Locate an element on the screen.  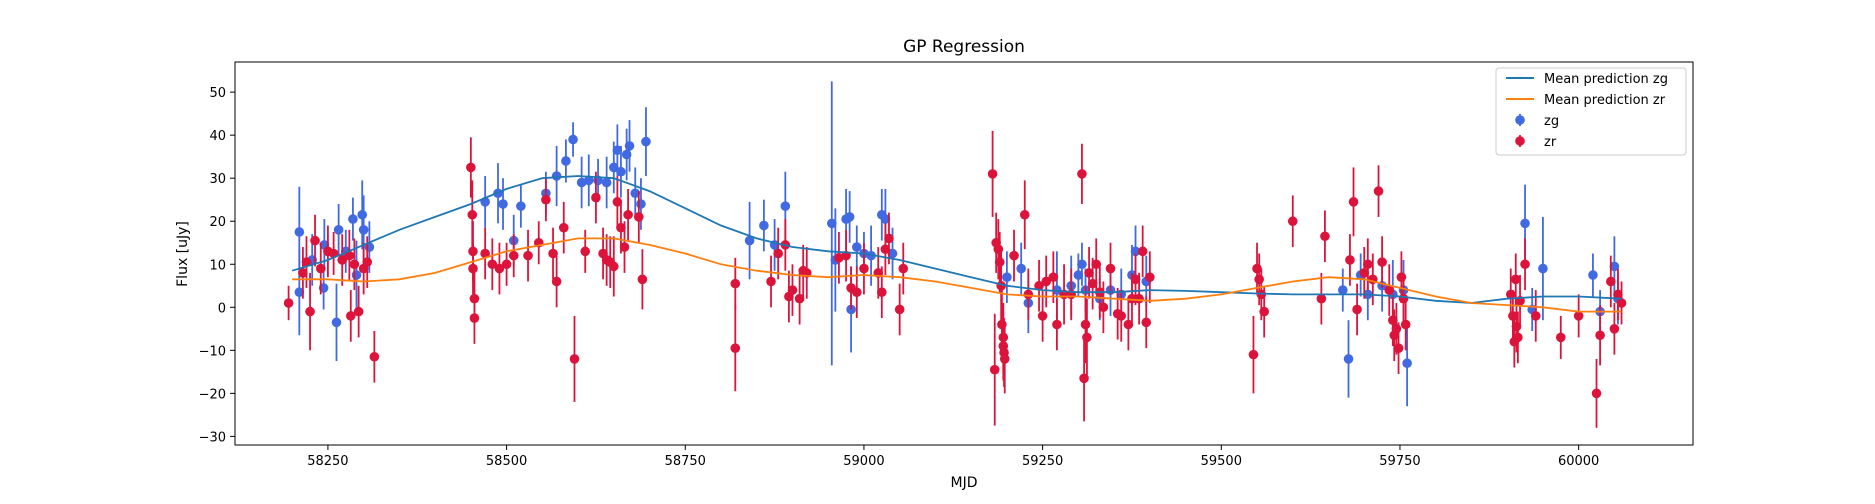
y-tick-label: 30 is located at coordinates (217, 179).